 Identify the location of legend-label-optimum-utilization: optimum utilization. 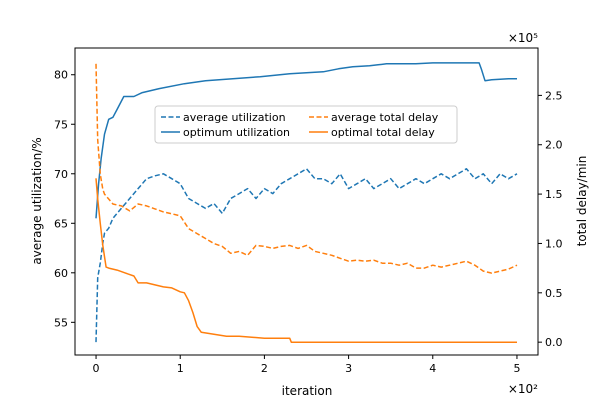
(236, 132).